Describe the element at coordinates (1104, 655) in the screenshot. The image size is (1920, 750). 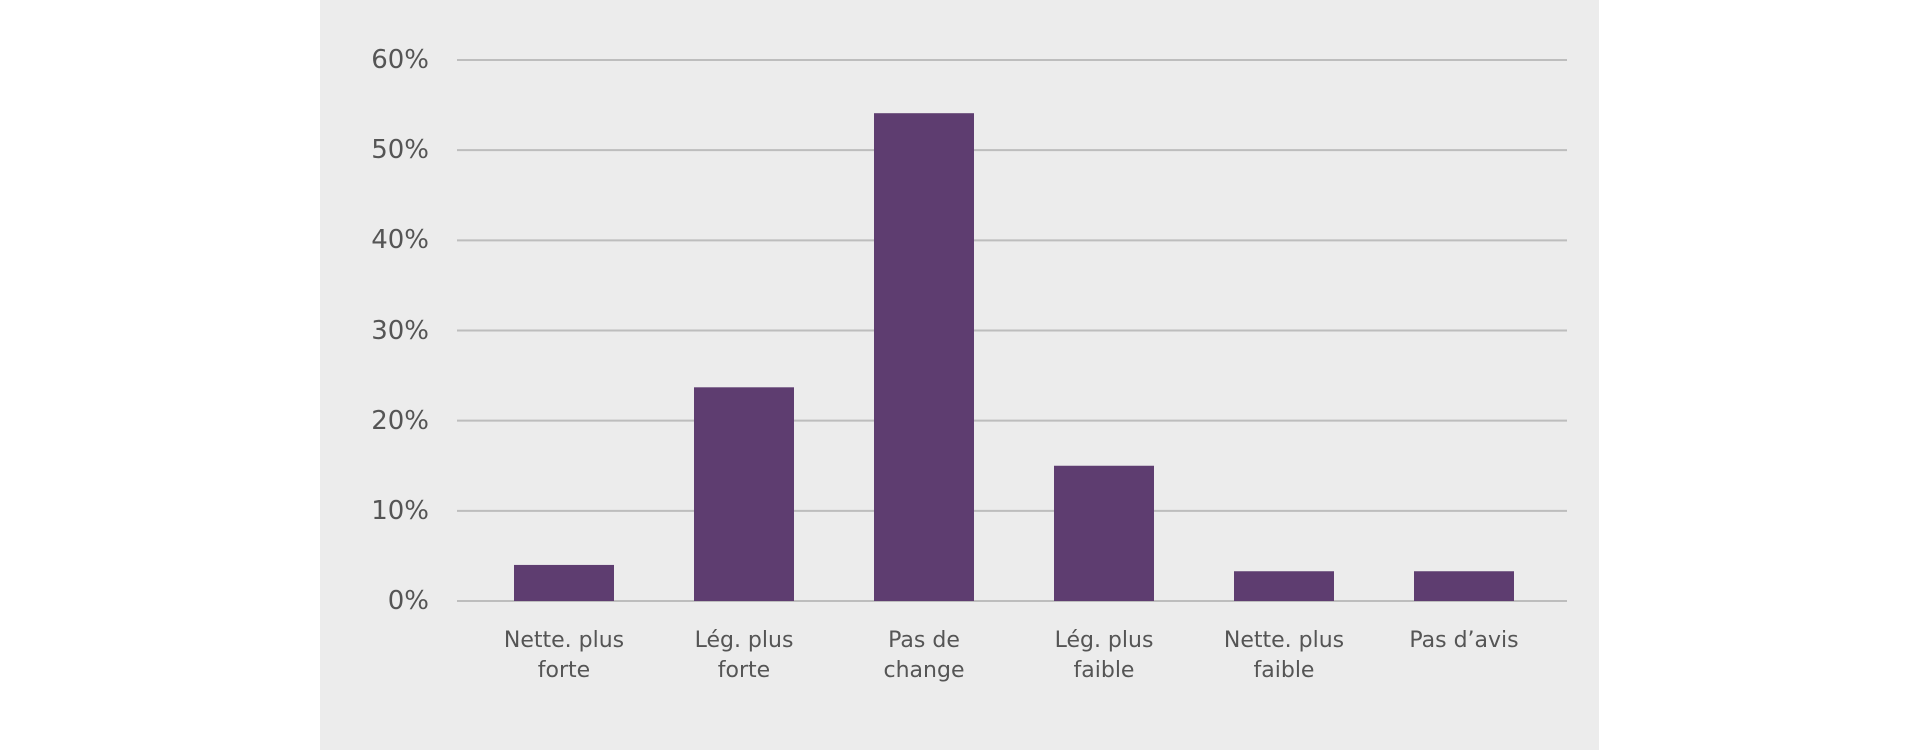
I see `x-tick-label: Lég. plus faible` at that location.